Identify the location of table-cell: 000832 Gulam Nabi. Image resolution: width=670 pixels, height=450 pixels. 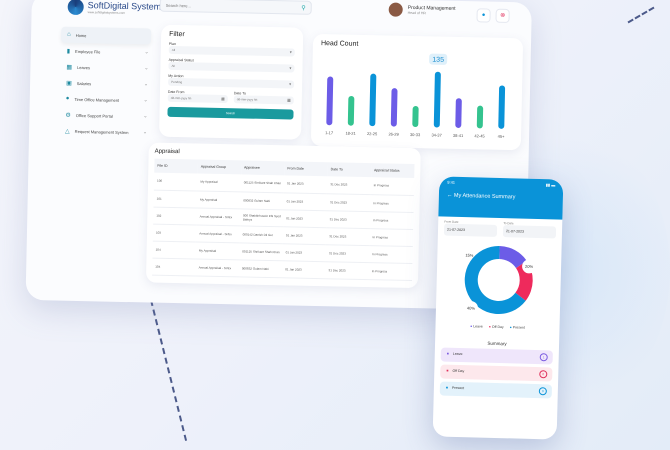
(262, 200).